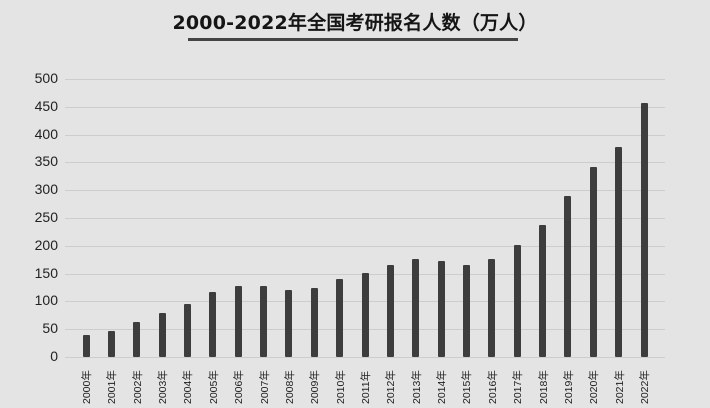  I want to click on x-tick-label: 2015年, so click(467, 387).